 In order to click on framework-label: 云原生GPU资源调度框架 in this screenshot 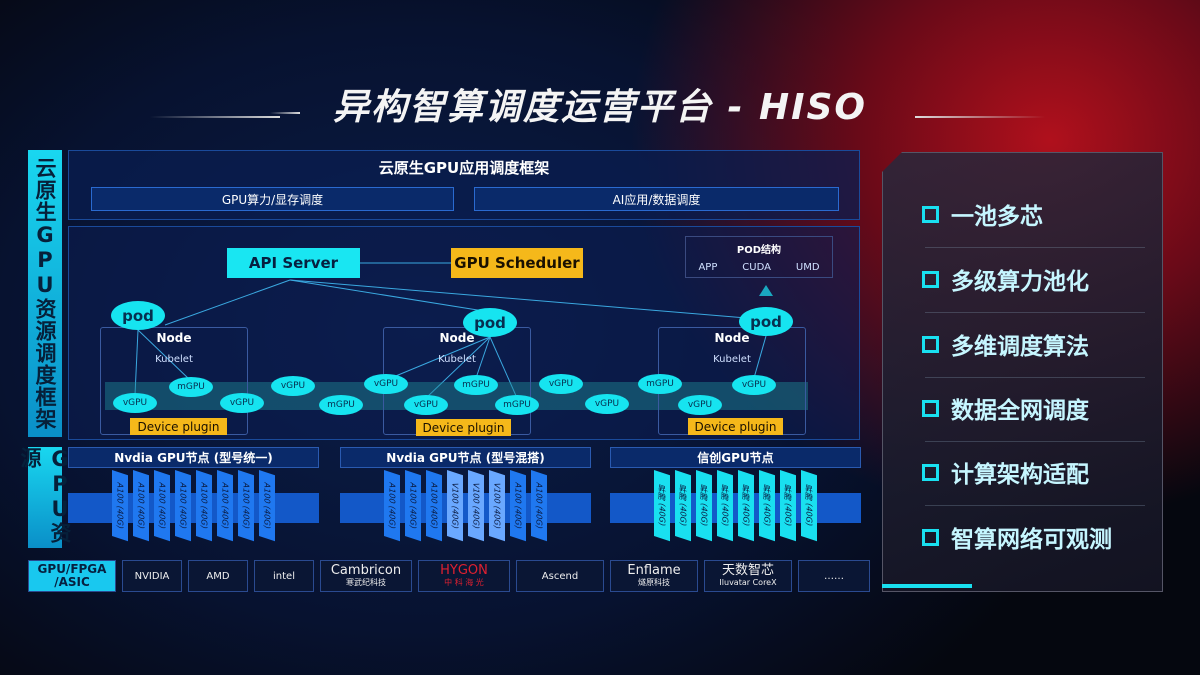, I will do `click(45, 293)`.